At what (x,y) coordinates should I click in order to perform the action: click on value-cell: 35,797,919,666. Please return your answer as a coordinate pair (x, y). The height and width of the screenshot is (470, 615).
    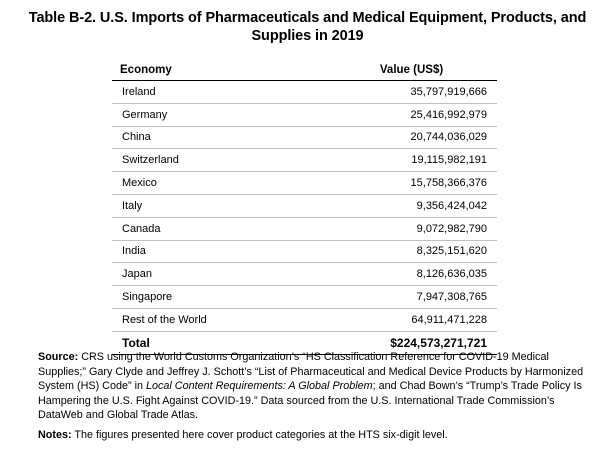
    Looking at the image, I should click on (395, 92).